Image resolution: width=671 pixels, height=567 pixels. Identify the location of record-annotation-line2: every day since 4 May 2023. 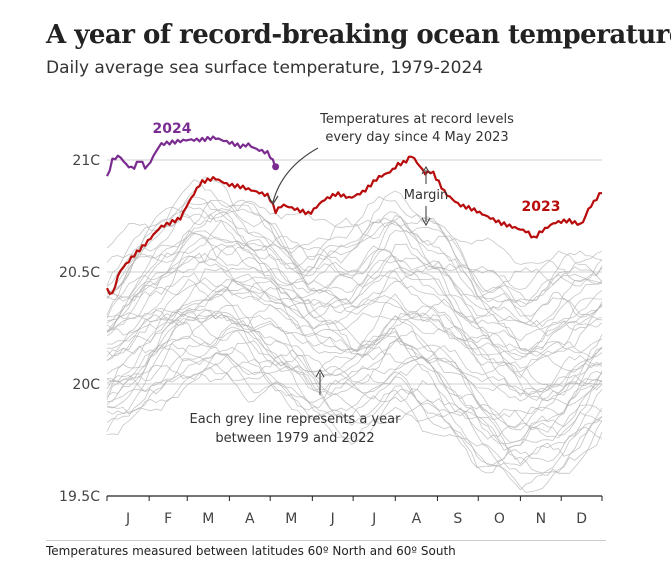
(416, 137).